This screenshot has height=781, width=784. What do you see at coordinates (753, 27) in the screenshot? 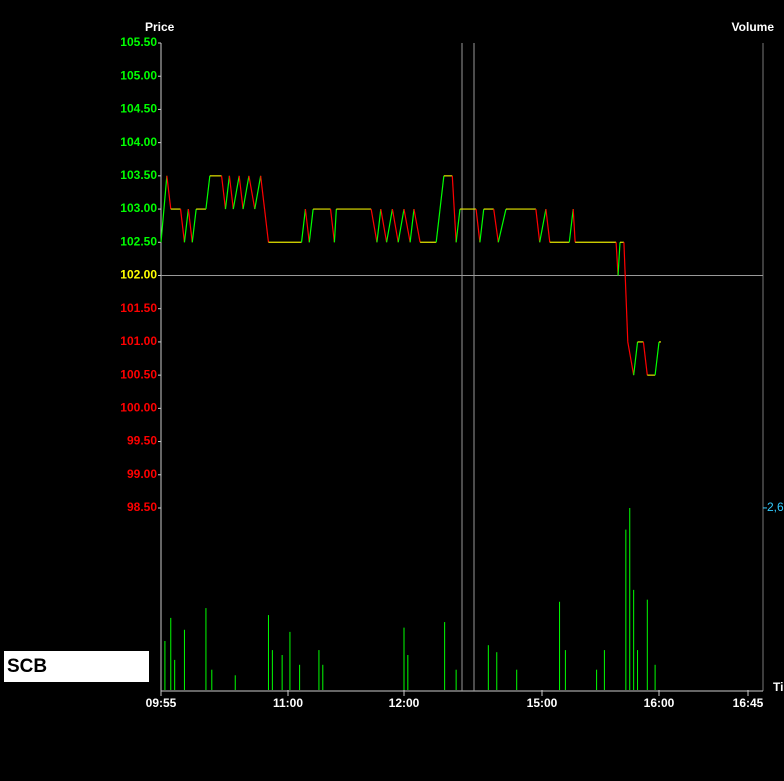
I see `volume-label: Volume` at bounding box center [753, 27].